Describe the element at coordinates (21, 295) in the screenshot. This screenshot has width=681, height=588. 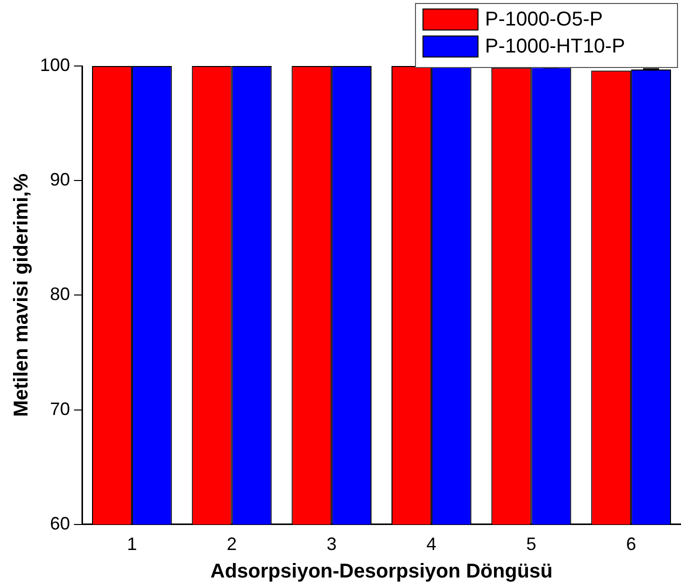
I see `y-axis-title: Metilen mavisi giderimi,%` at that location.